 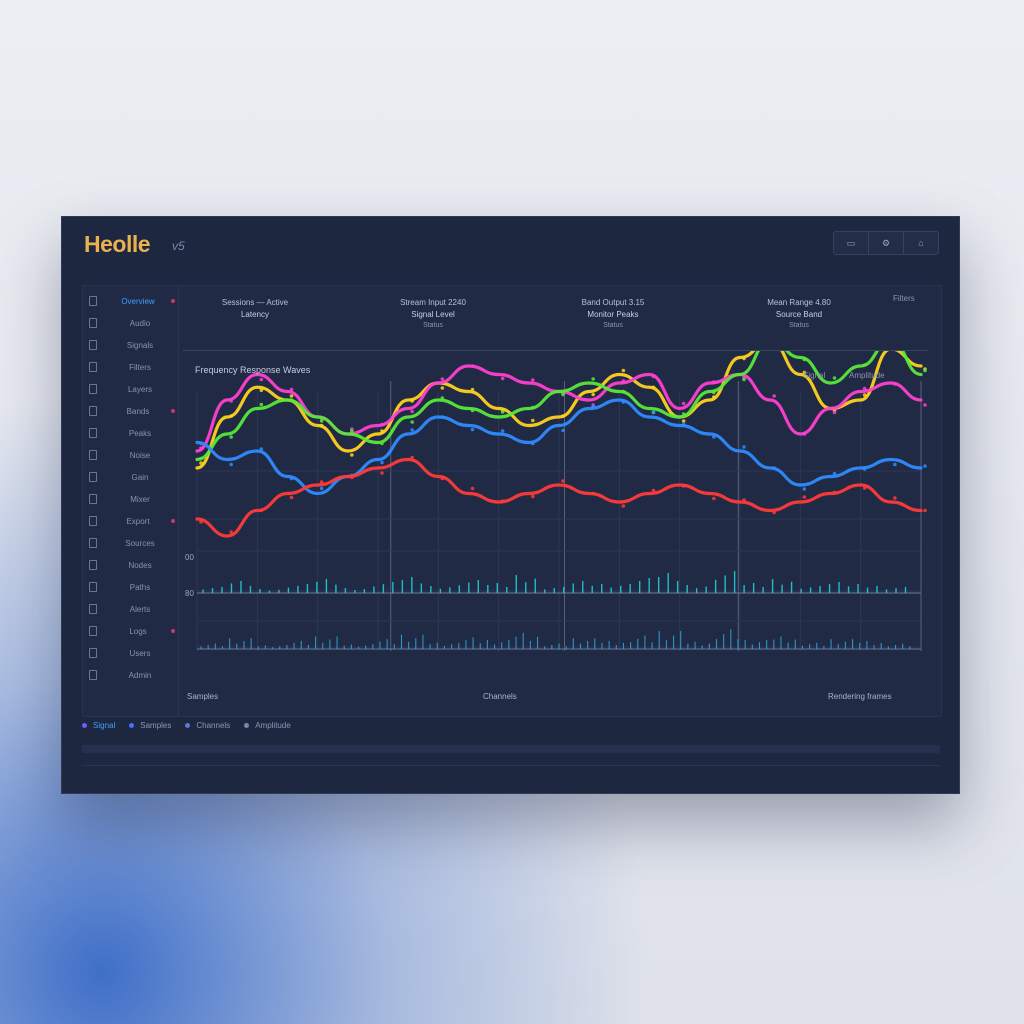 What do you see at coordinates (886, 243) in the screenshot?
I see `settings-icon: ⚙` at bounding box center [886, 243].